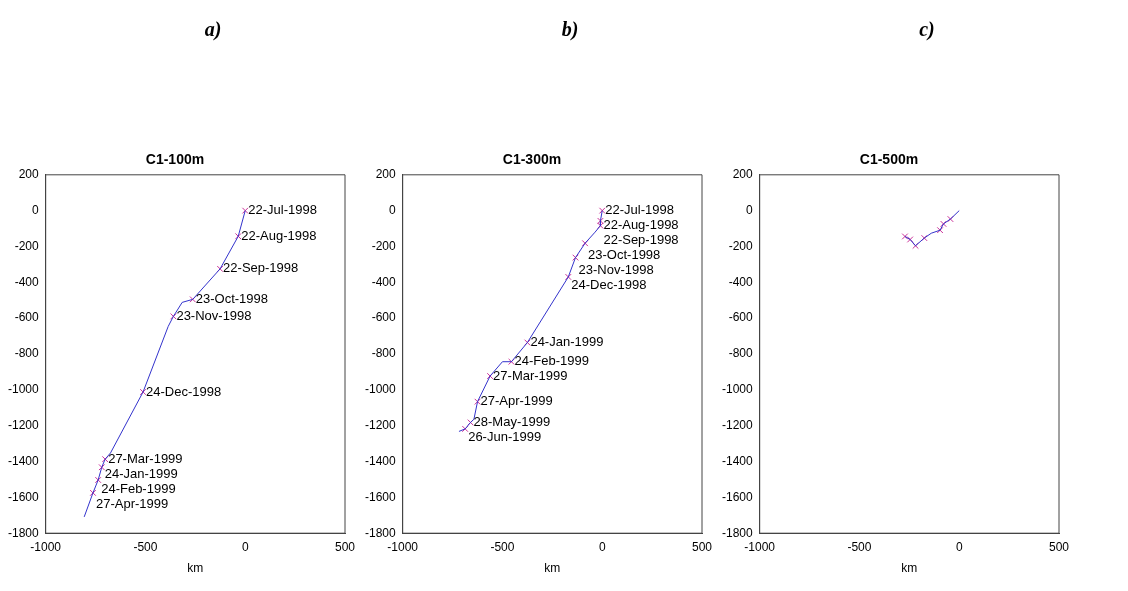 The width and height of the screenshot is (1128, 591). Describe the element at coordinates (512, 422) in the screenshot. I see `annotation: 28-May-1999` at that location.